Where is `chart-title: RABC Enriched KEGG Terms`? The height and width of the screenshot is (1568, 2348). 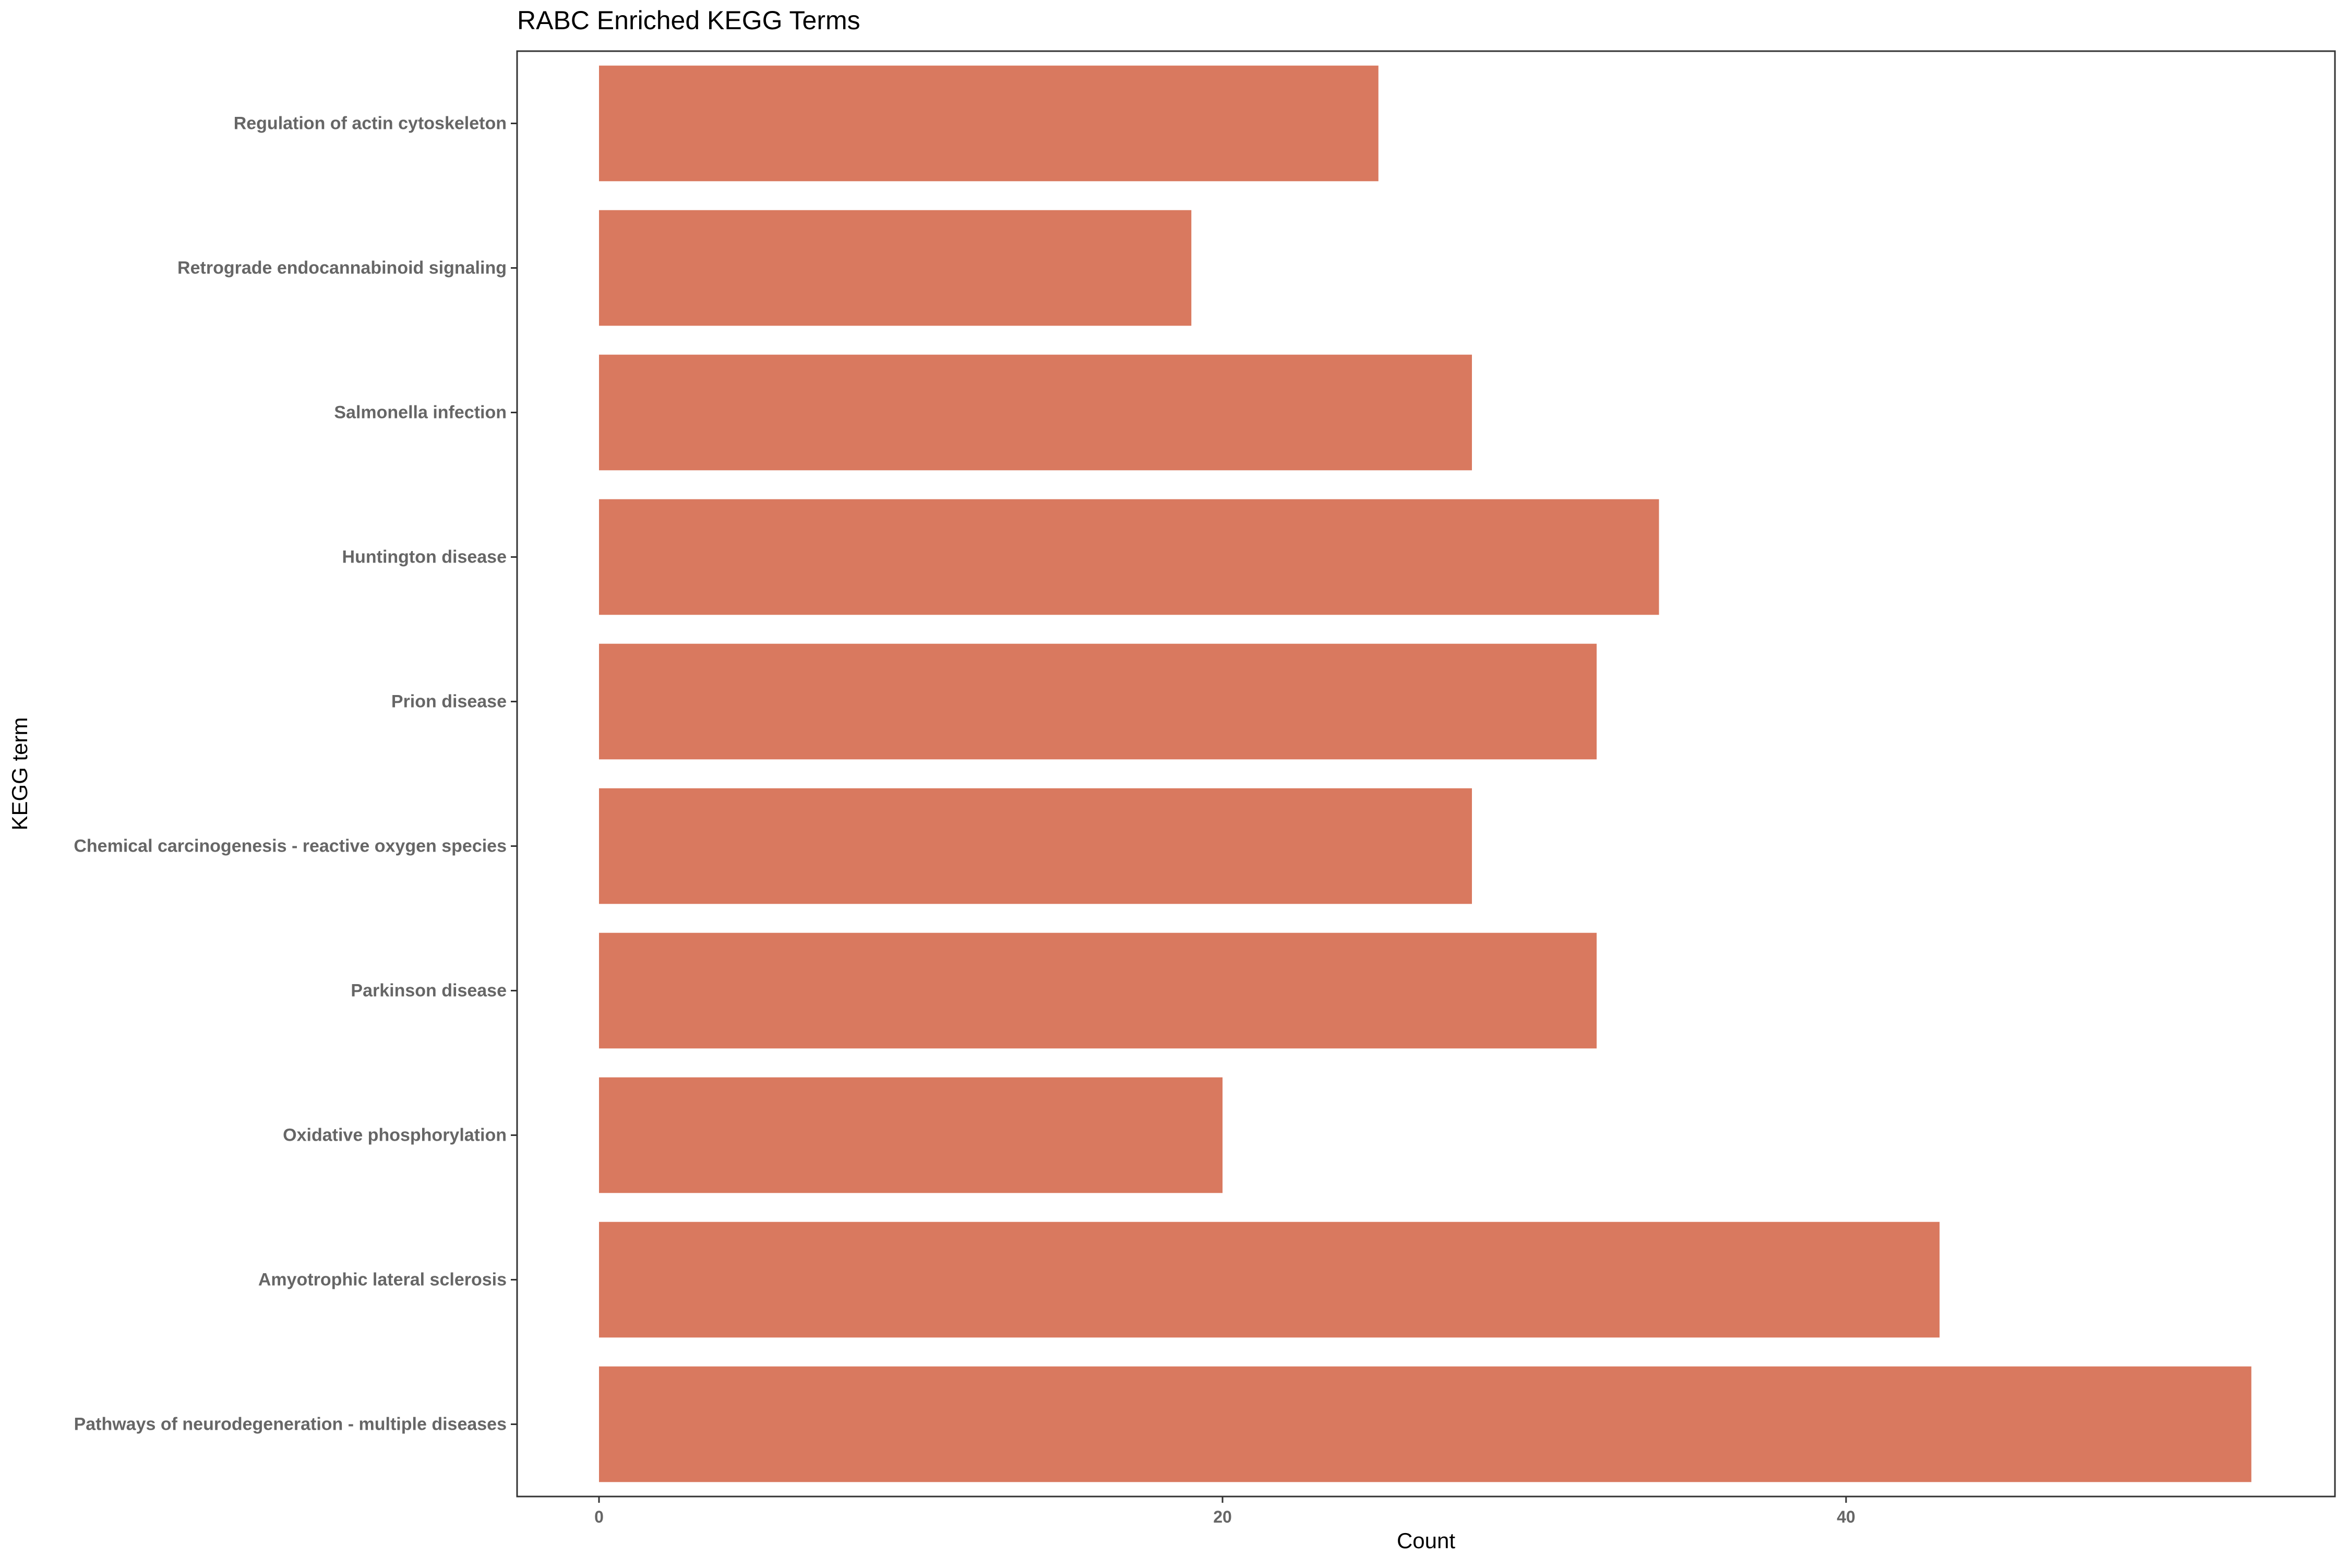
chart-title: RABC Enriched KEGG Terms is located at coordinates (689, 20).